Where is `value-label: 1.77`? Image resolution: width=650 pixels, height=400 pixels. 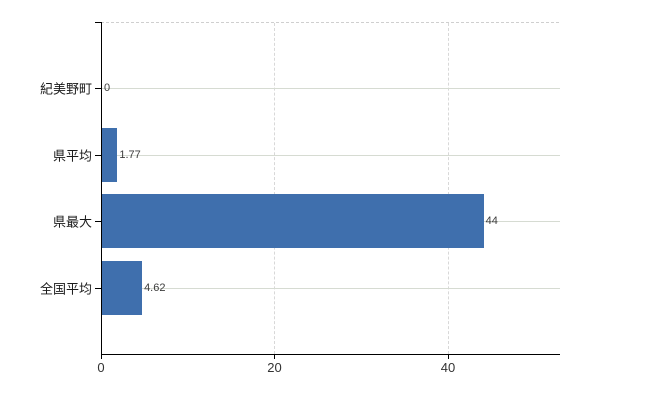
value-label: 1.77 is located at coordinates (130, 154).